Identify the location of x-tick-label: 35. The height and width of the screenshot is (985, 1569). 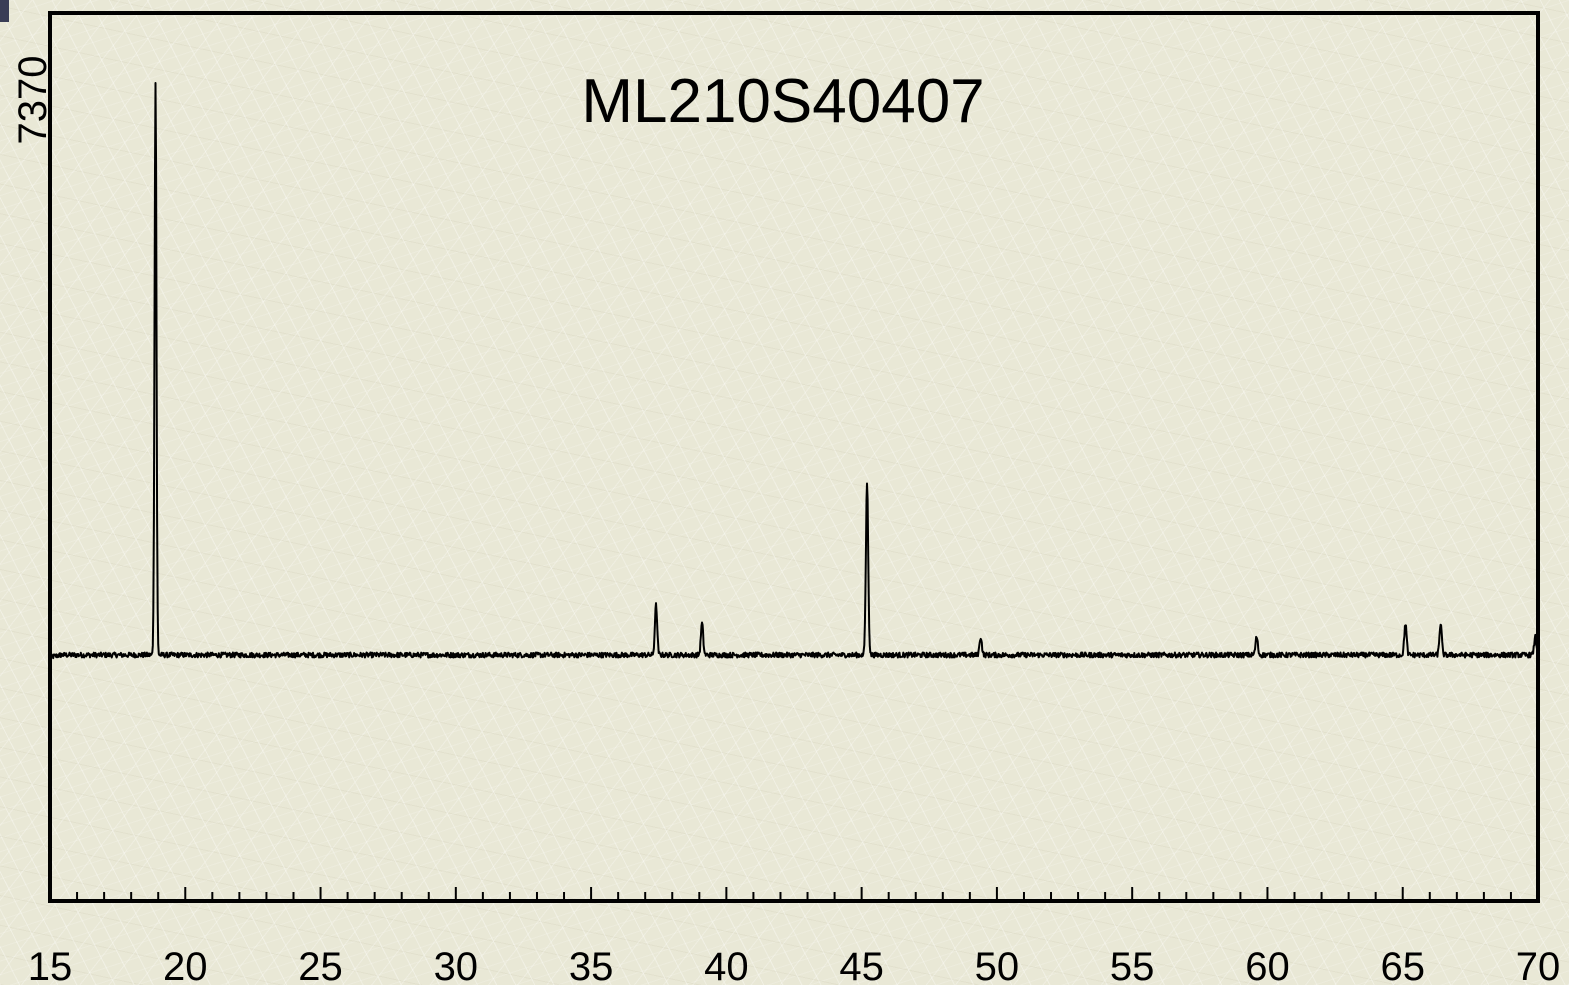
(591, 965).